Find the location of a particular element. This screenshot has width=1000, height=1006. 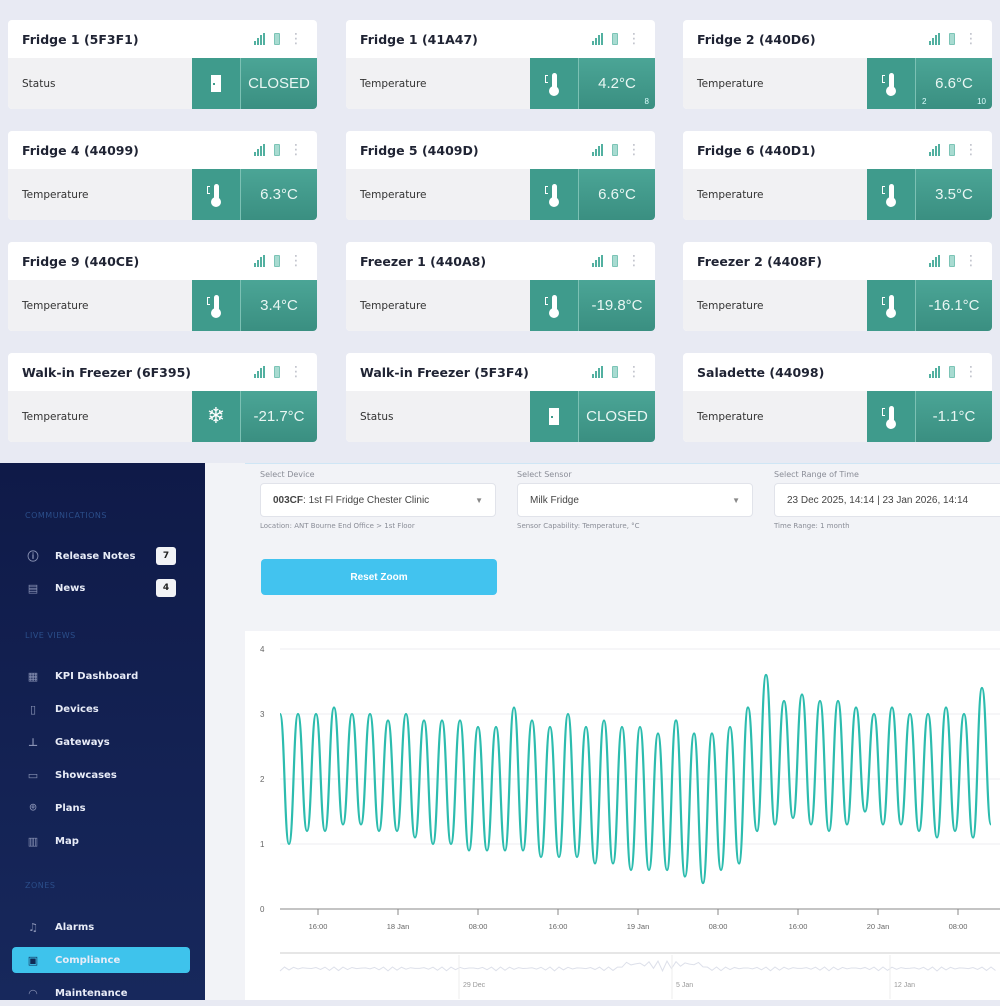

map-icon: ▥ is located at coordinates (33, 841).